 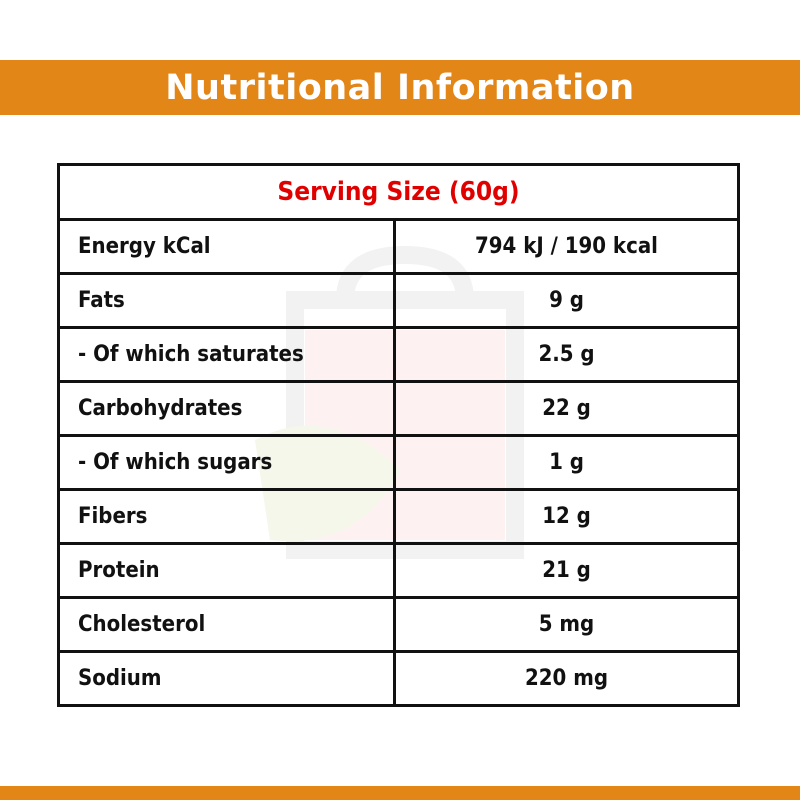 I want to click on serving-size-row: Serving Size (60g), so click(x=398, y=192).